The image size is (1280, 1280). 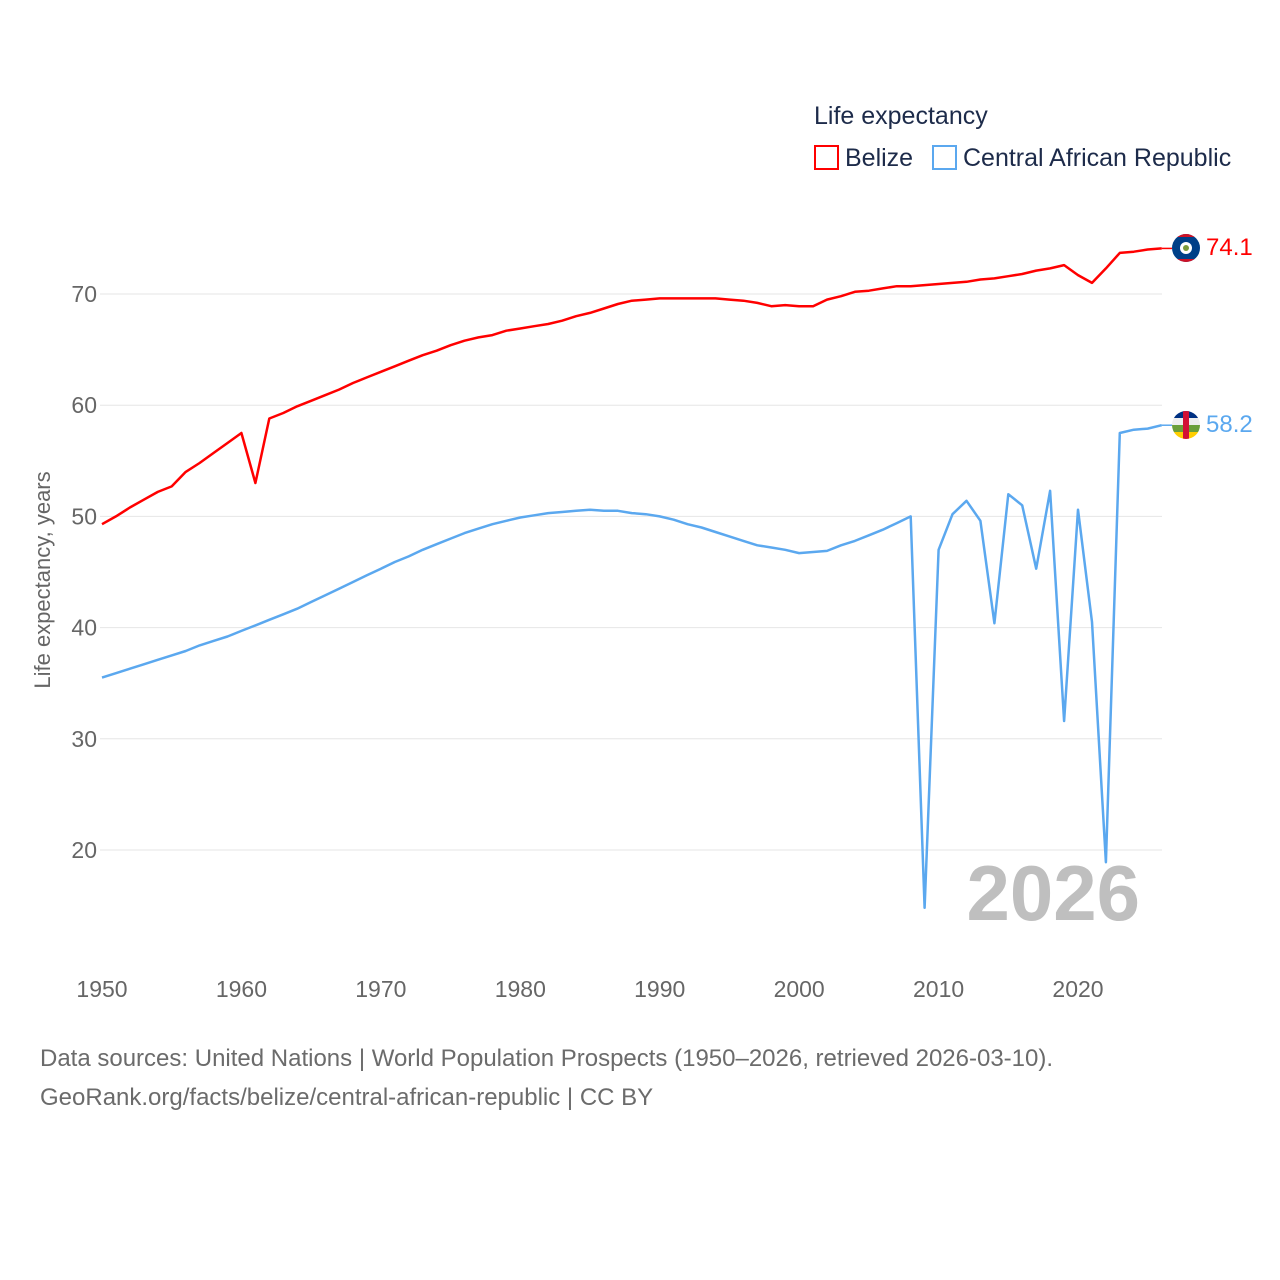 What do you see at coordinates (42, 579) in the screenshot?
I see `y-axis-label: Life expectancy, years` at bounding box center [42, 579].